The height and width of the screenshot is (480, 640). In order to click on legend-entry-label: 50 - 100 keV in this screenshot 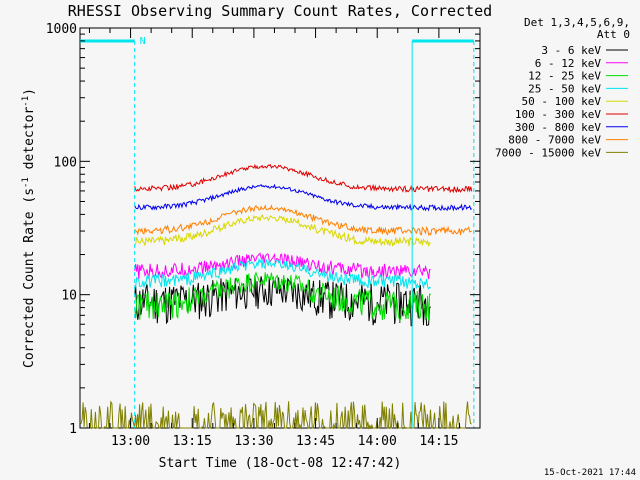, I will do `click(562, 101)`.